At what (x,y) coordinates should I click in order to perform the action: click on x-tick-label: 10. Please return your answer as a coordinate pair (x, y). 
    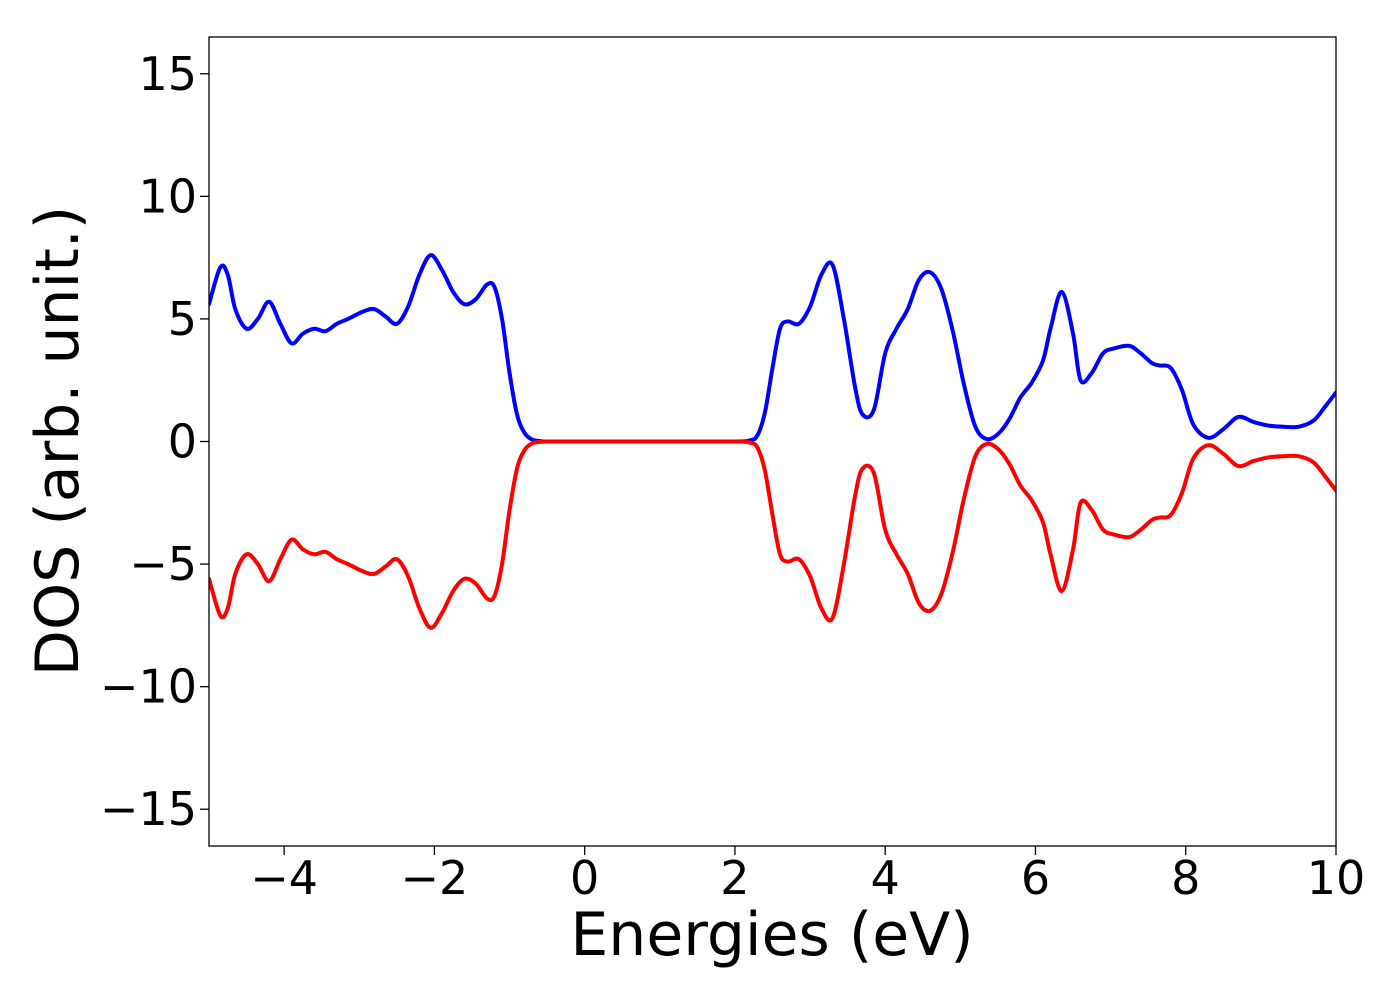
    Looking at the image, I should click on (1336, 878).